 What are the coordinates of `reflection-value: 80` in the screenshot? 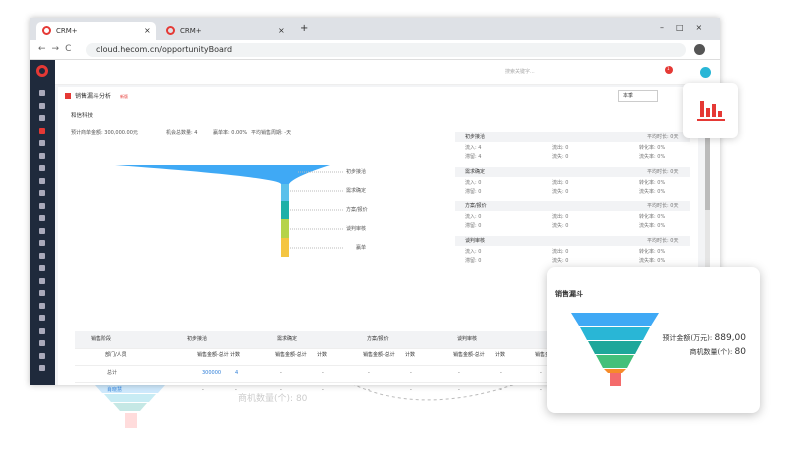 It's located at (301, 399).